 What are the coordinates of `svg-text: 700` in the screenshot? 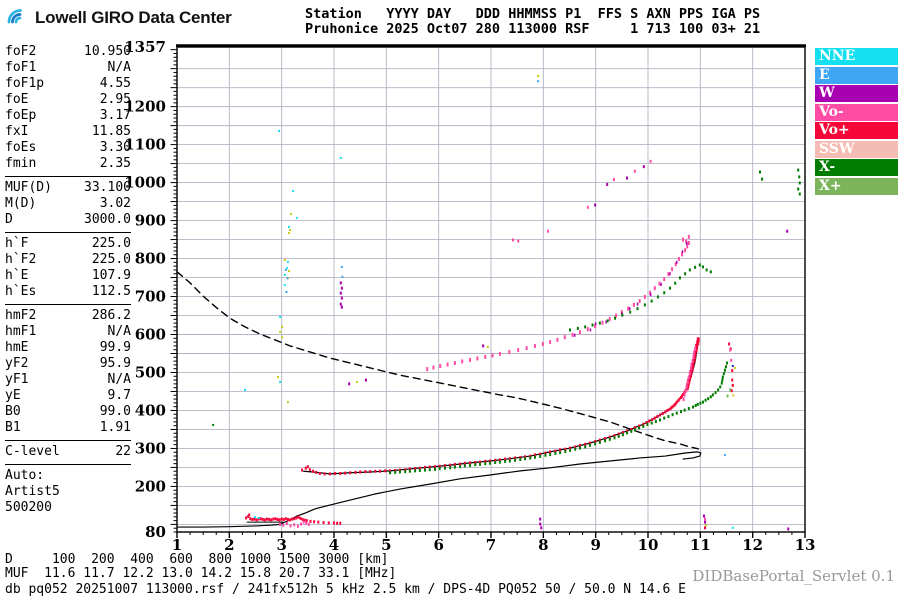 It's located at (150, 297).